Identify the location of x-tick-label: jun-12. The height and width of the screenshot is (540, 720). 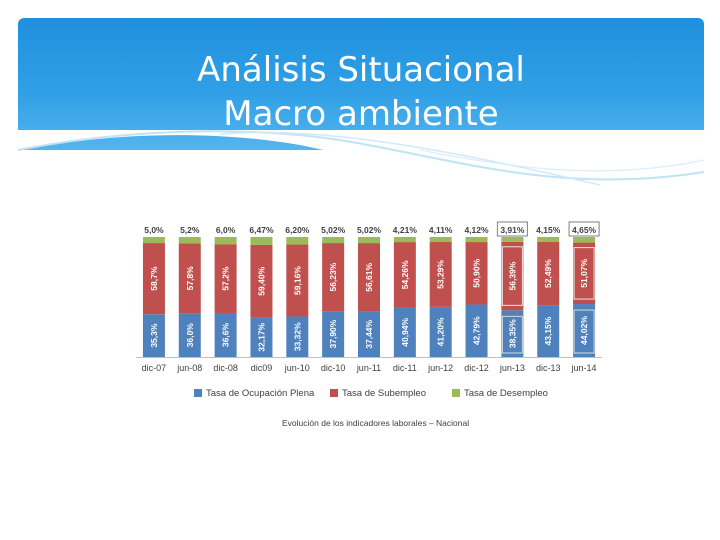
(440, 368).